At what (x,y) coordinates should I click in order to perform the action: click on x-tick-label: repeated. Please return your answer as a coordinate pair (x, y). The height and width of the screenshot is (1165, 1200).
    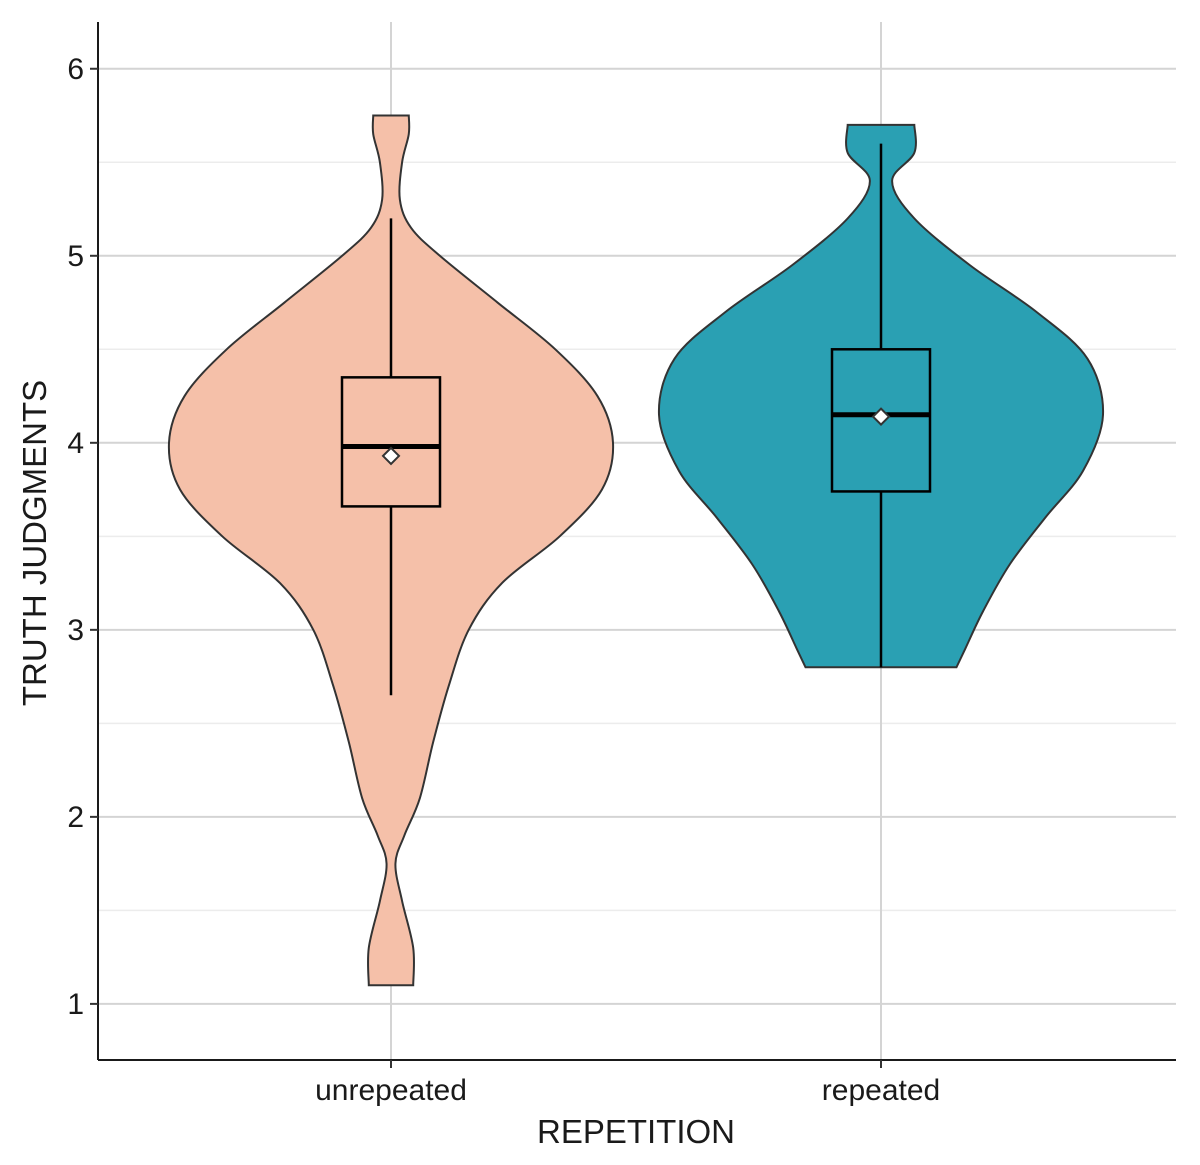
    Looking at the image, I should click on (881, 1090).